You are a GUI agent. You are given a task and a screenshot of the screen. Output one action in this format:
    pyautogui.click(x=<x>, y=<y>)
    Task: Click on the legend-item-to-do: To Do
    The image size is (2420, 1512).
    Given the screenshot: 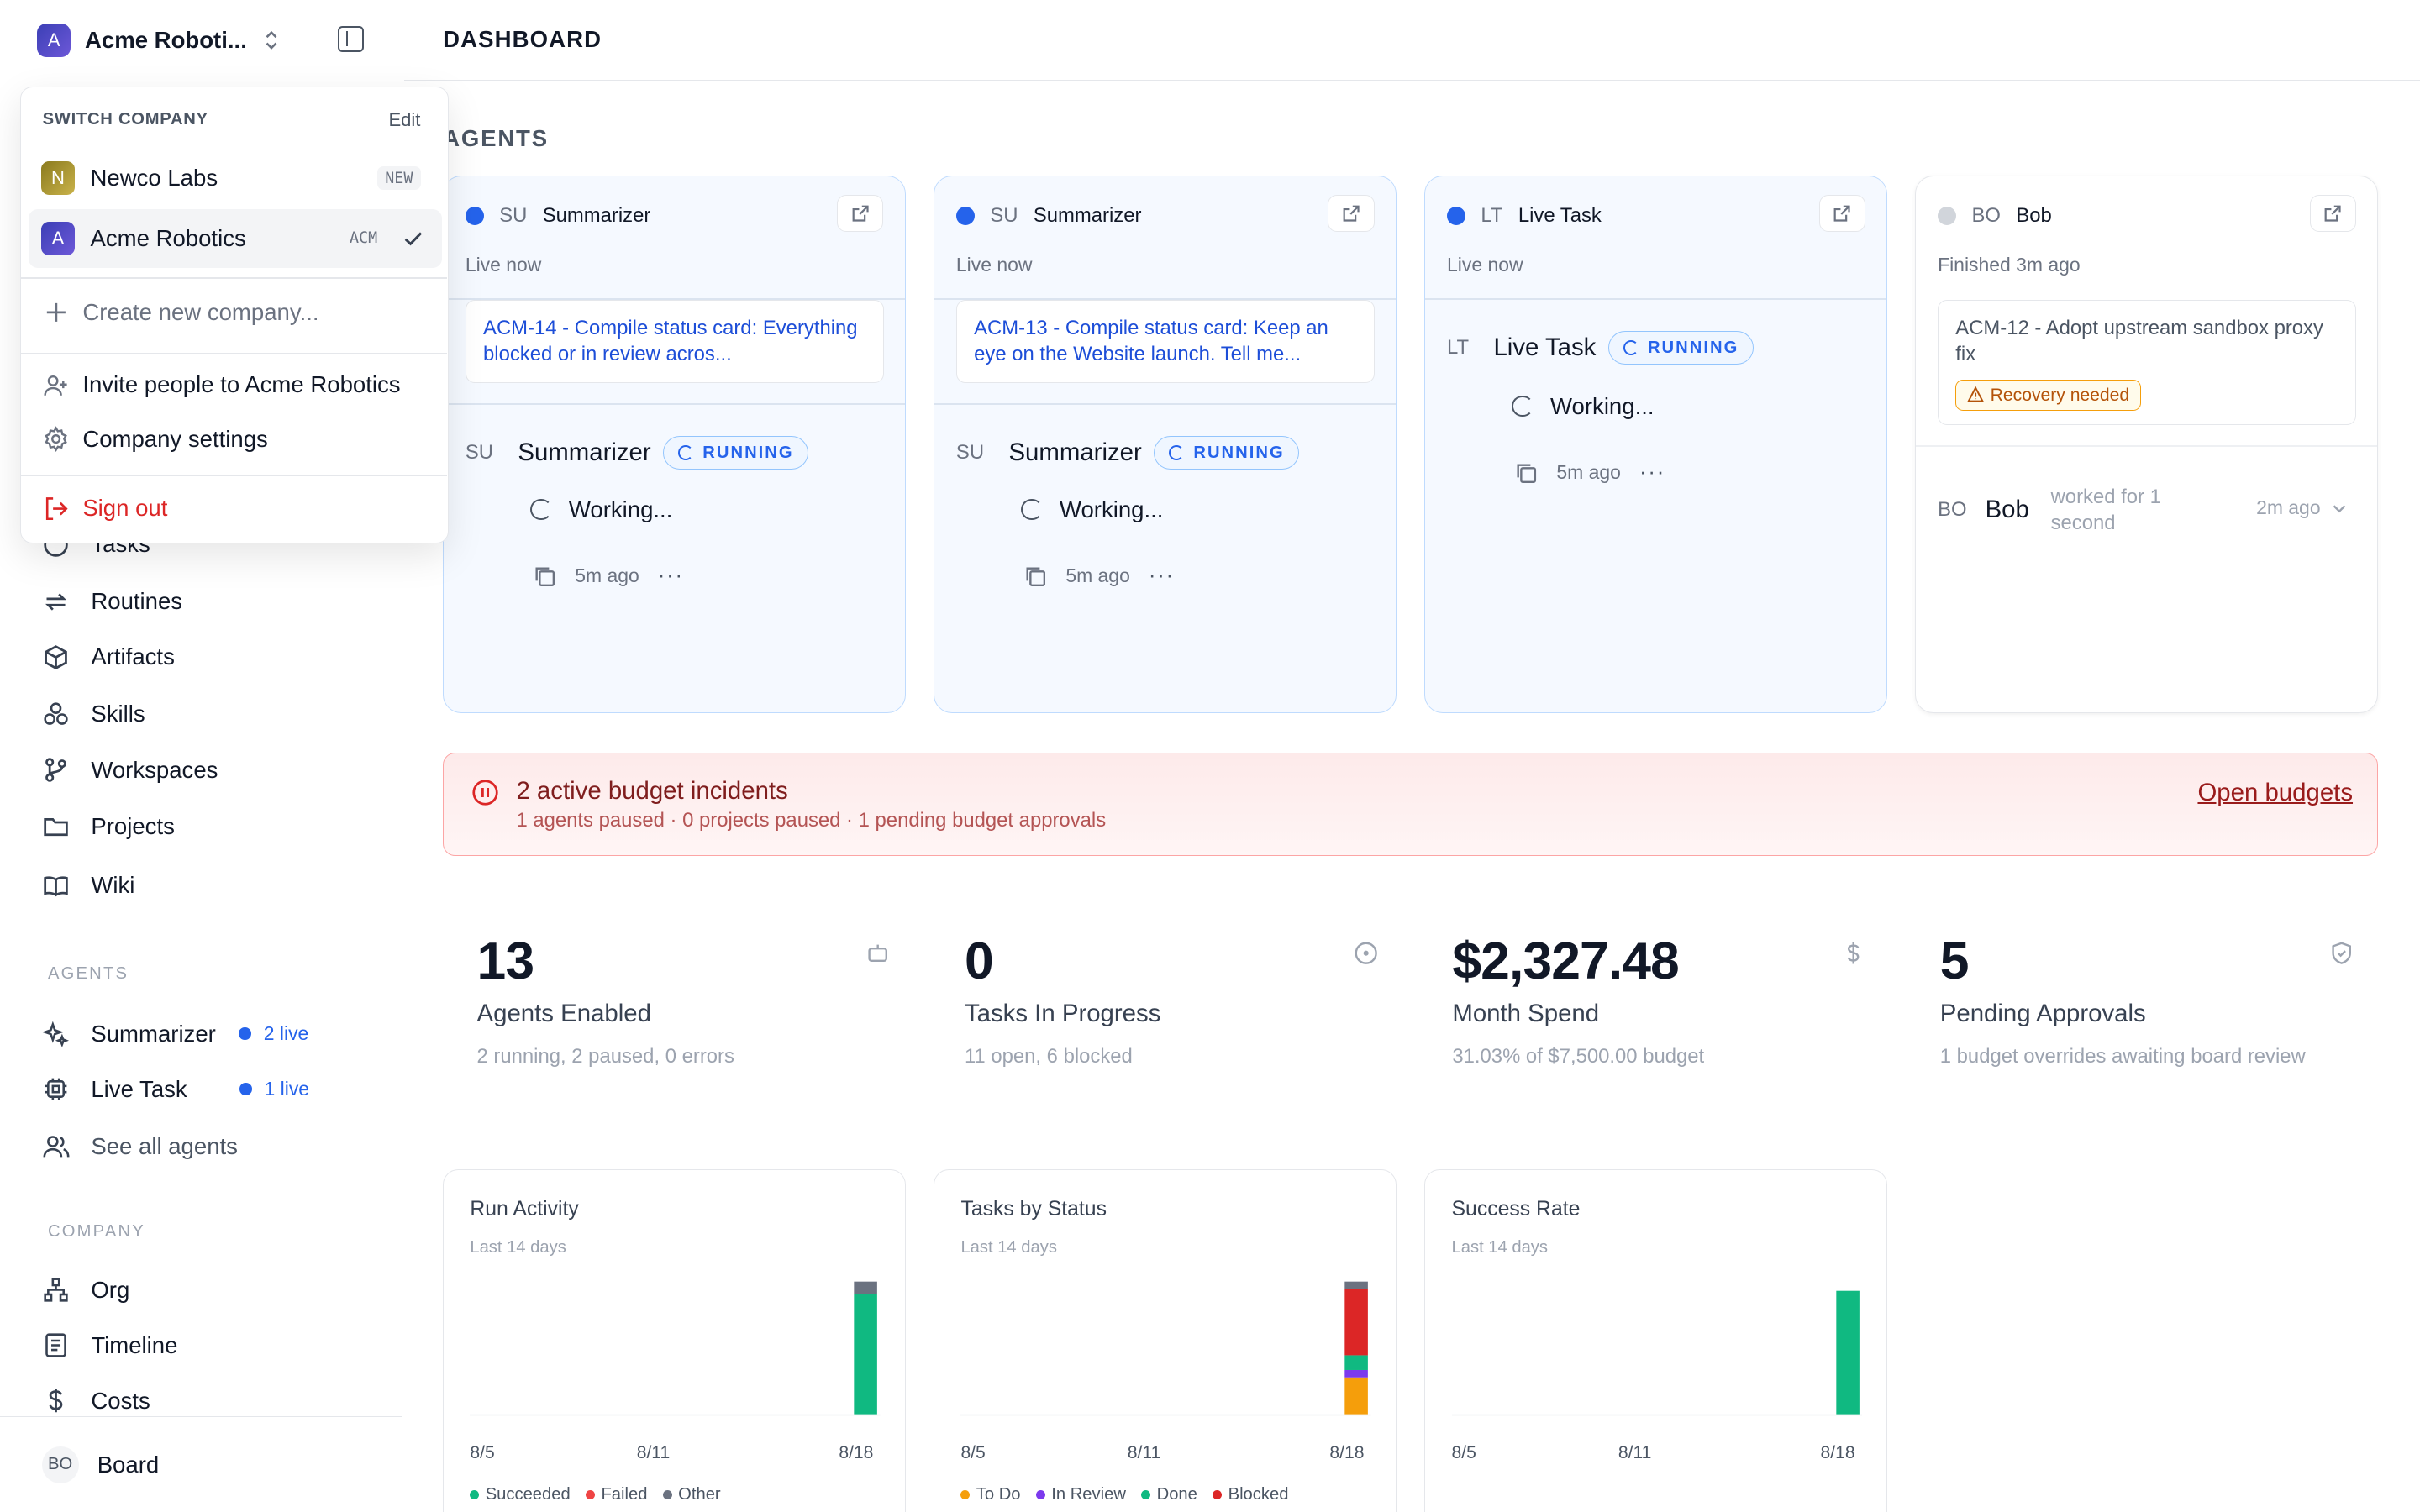 What is the action you would take?
    pyautogui.click(x=991, y=1494)
    